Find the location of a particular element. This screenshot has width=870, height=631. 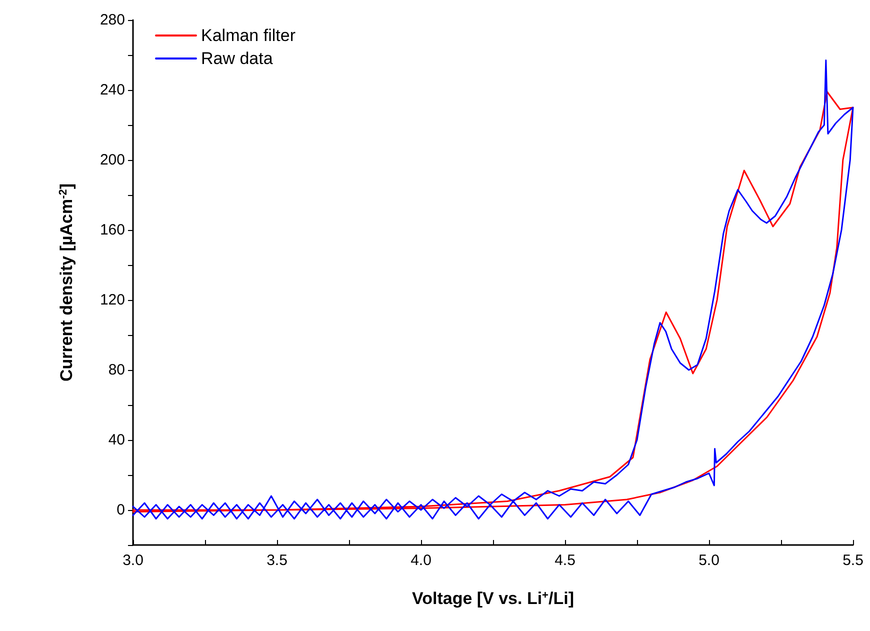

x-axis-title: Voltage [V vs. Li+/Li] is located at coordinates (493, 598).